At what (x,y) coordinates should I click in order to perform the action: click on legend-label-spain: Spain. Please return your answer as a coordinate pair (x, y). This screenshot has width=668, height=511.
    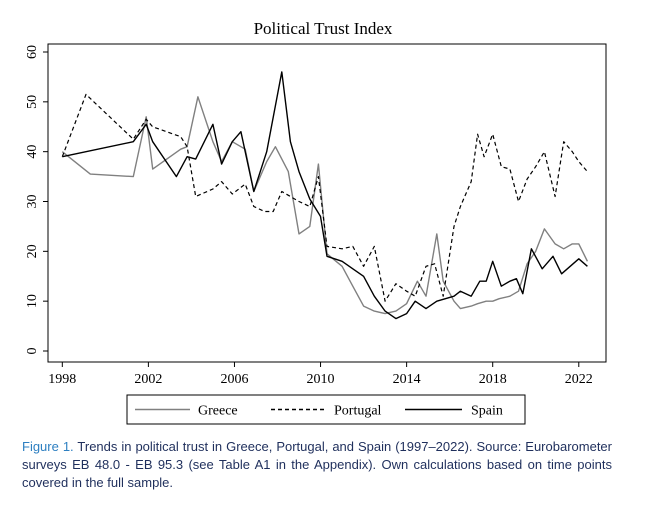
    Looking at the image, I should click on (487, 411).